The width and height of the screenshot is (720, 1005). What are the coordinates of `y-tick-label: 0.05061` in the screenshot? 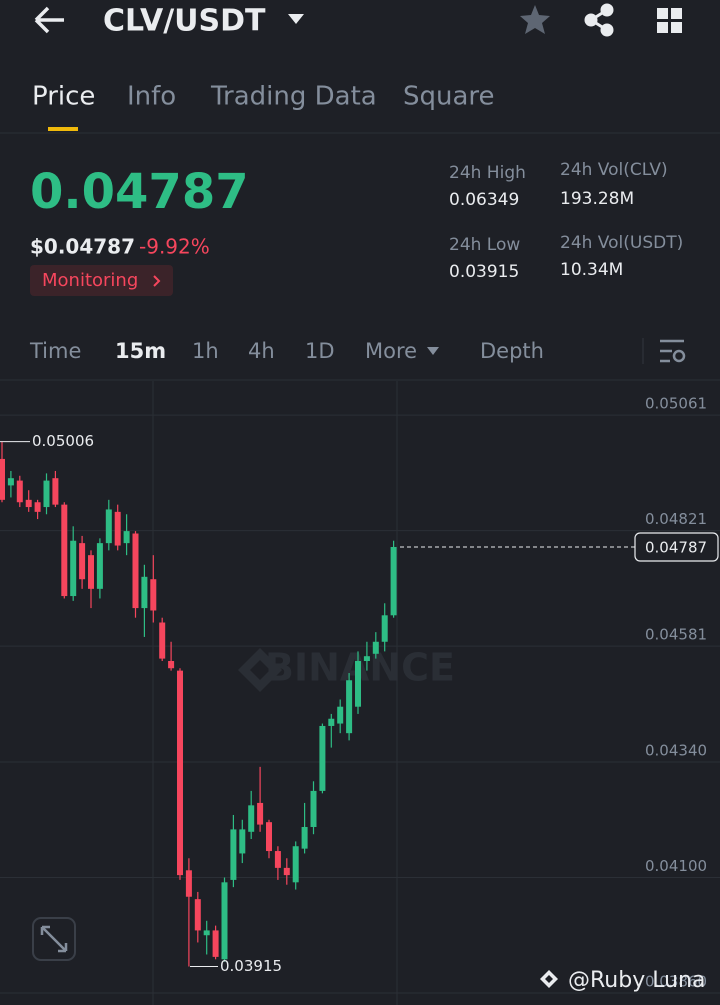 It's located at (676, 404).